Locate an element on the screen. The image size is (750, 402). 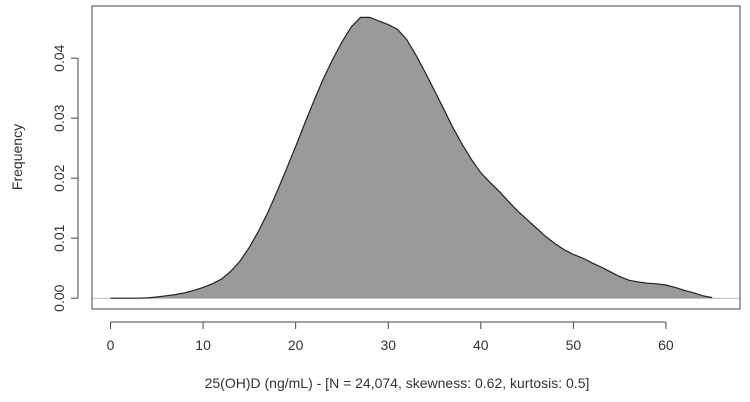
y-tick-label: 0.00 is located at coordinates (59, 297).